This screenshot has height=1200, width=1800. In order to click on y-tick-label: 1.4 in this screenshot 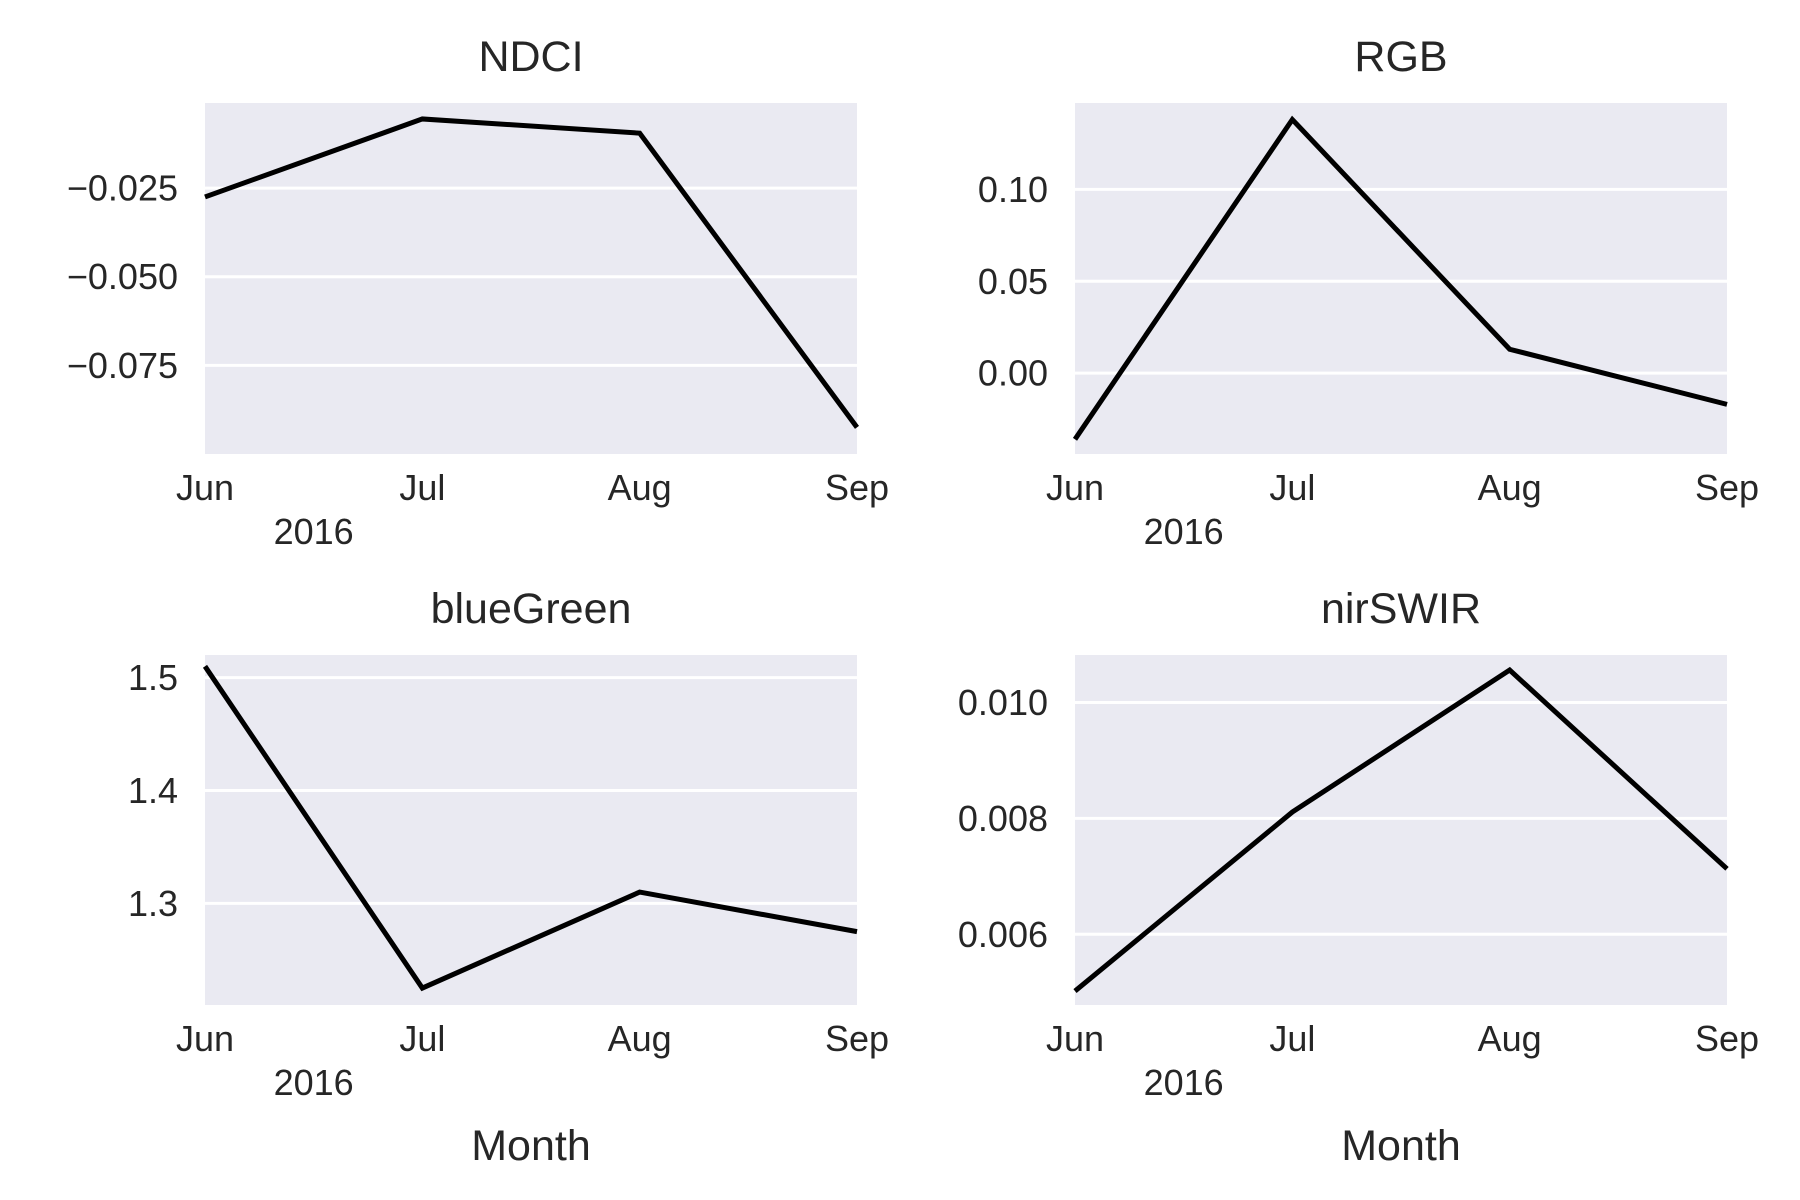, I will do `click(153, 790)`.